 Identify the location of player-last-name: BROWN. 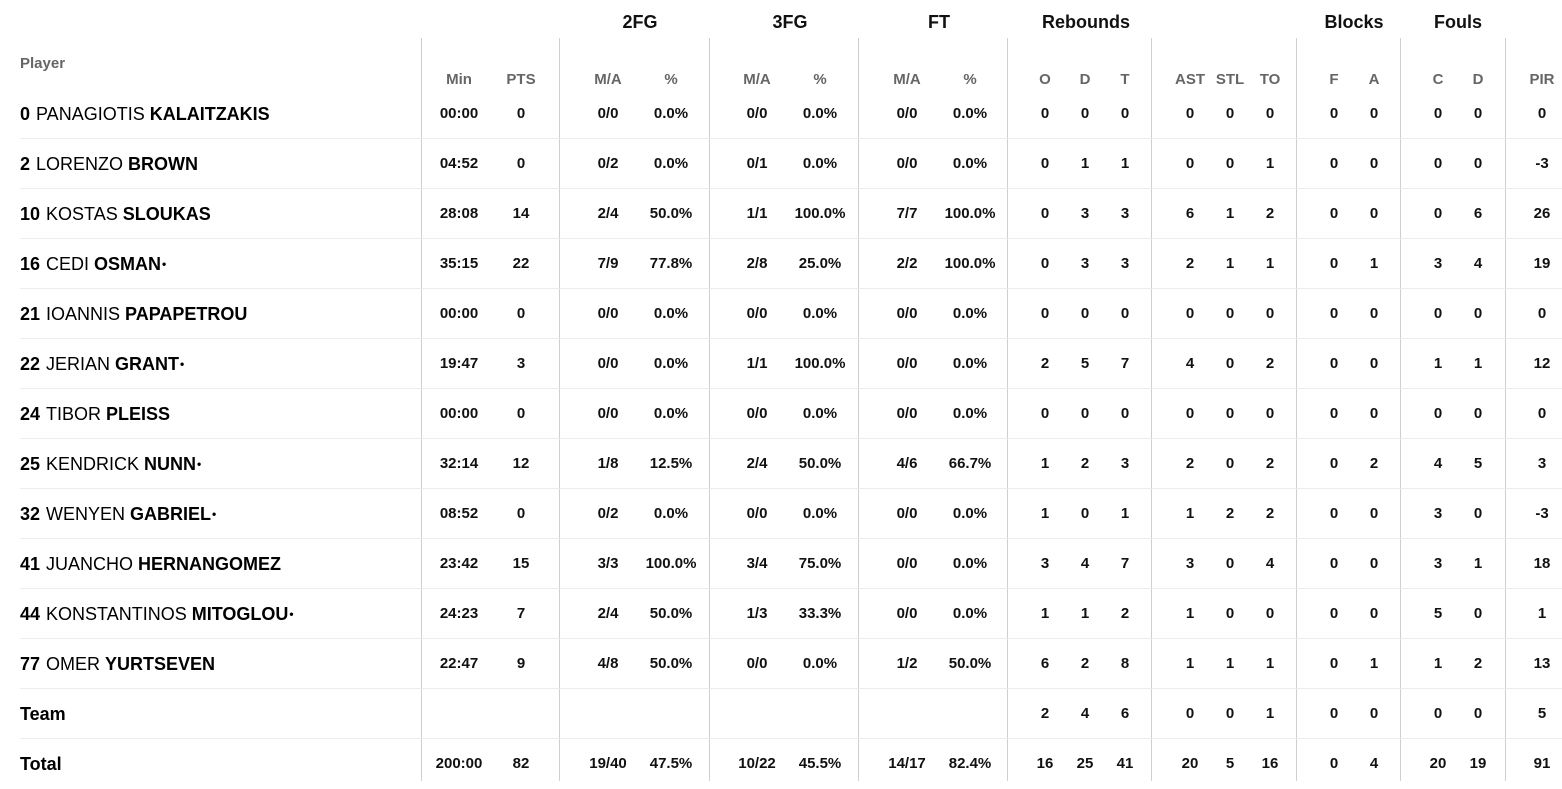
(163, 164).